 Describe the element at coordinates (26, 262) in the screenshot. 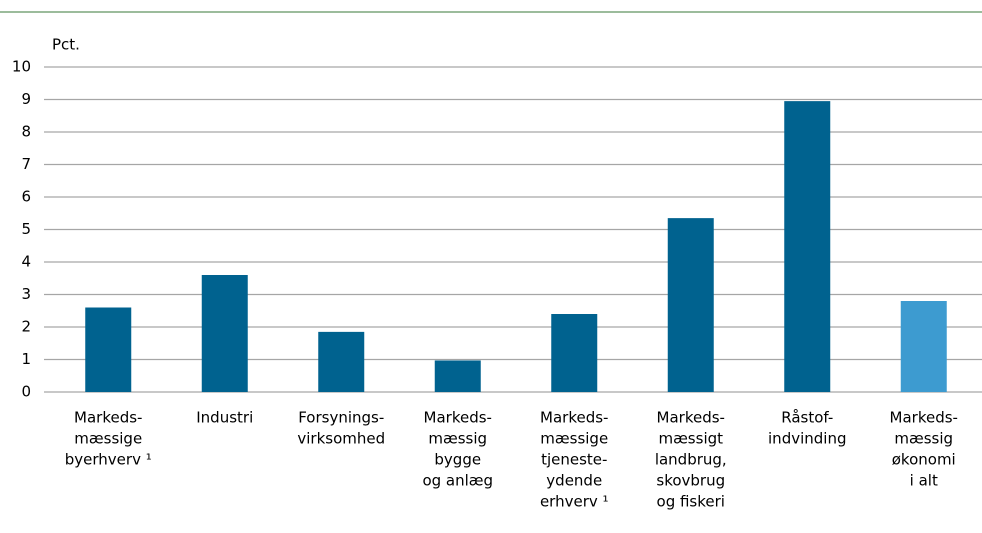

I see `y-tick-label: 4` at that location.